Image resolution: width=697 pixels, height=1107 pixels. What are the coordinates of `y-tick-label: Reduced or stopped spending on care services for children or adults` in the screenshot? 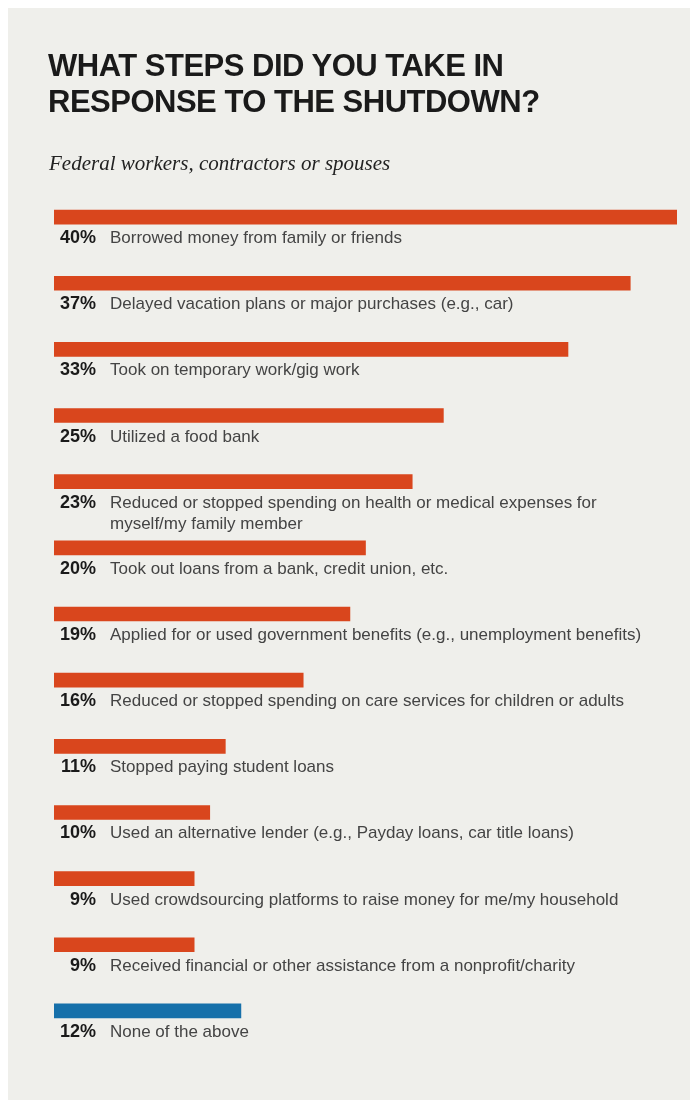 It's located at (367, 701).